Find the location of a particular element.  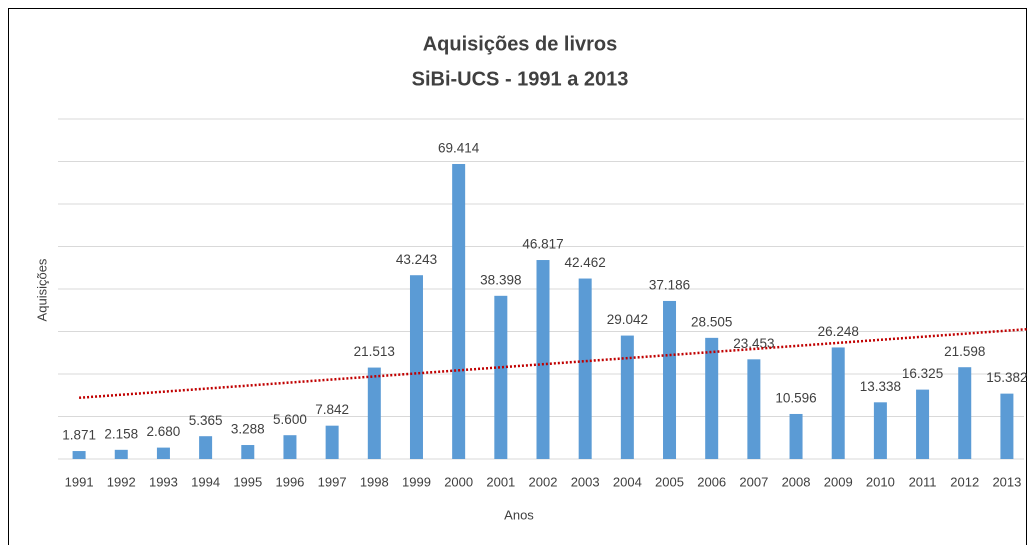

value-label: 2.158 is located at coordinates (121, 433).